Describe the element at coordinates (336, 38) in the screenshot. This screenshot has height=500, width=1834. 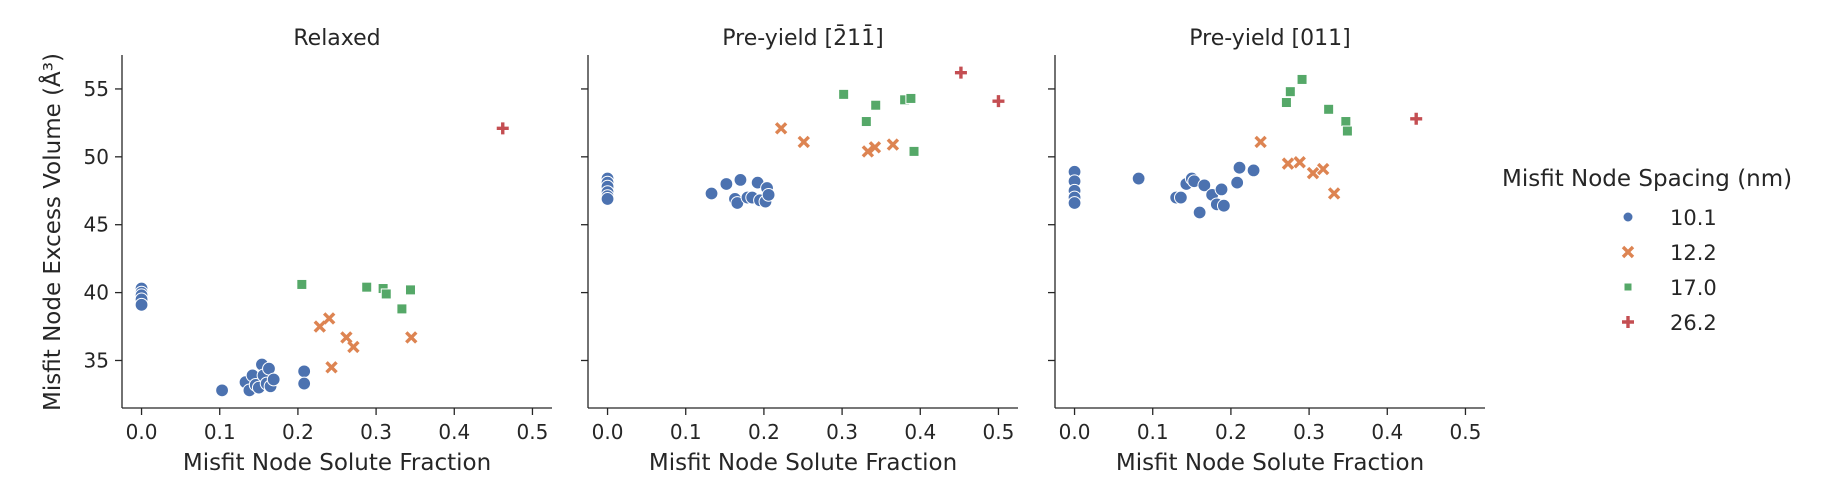
I see `panel-title: Relaxed` at that location.